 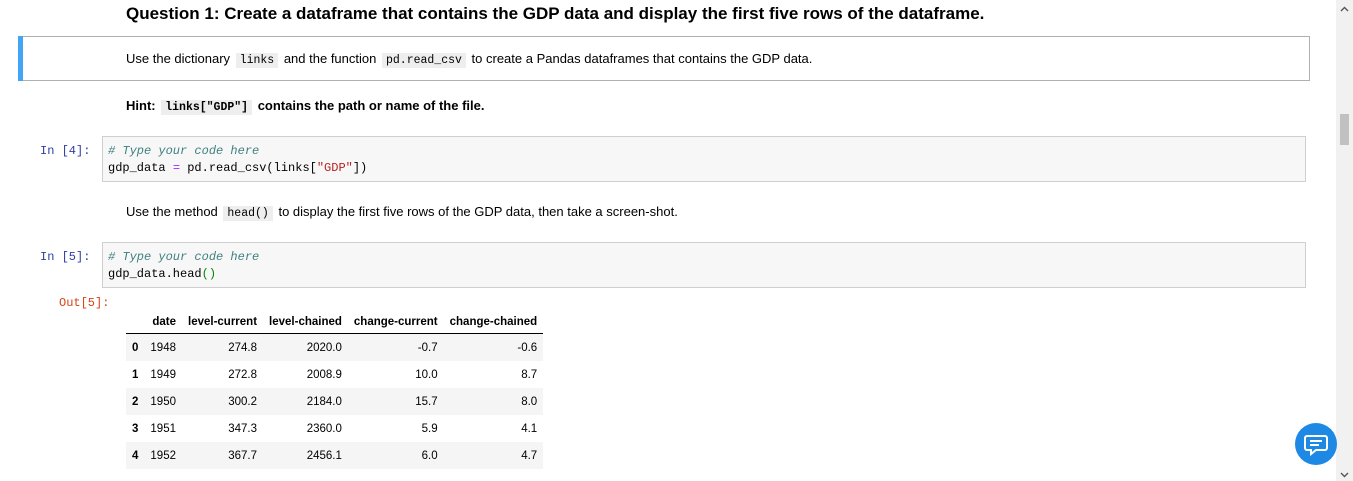 What do you see at coordinates (135, 347) in the screenshot?
I see `row-index: 0` at bounding box center [135, 347].